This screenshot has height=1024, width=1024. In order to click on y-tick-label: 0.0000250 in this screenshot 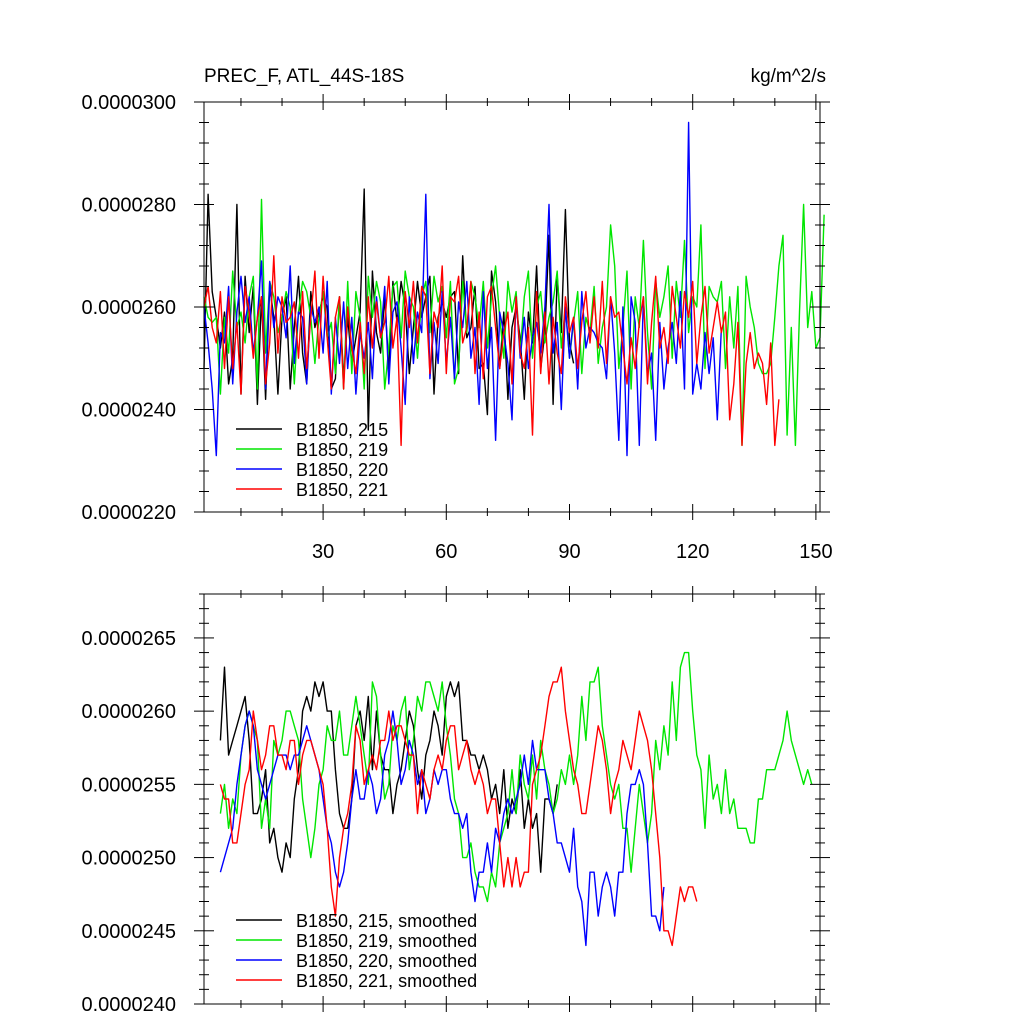, I will do `click(128, 859)`.